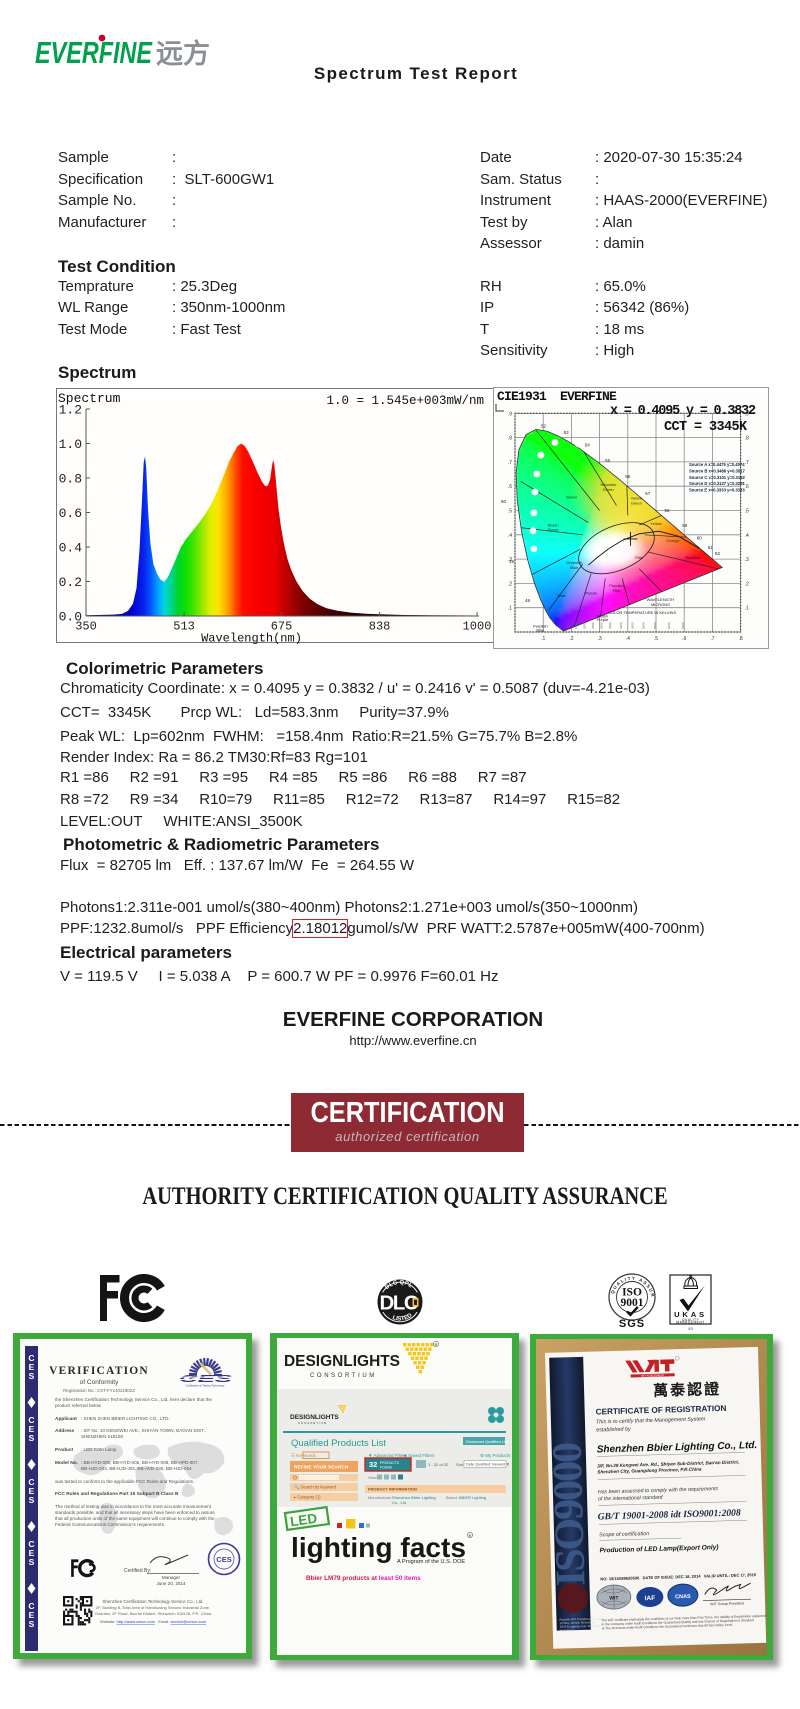  What do you see at coordinates (673, 540) in the screenshot?
I see `svg-text: Orange` at bounding box center [673, 540].